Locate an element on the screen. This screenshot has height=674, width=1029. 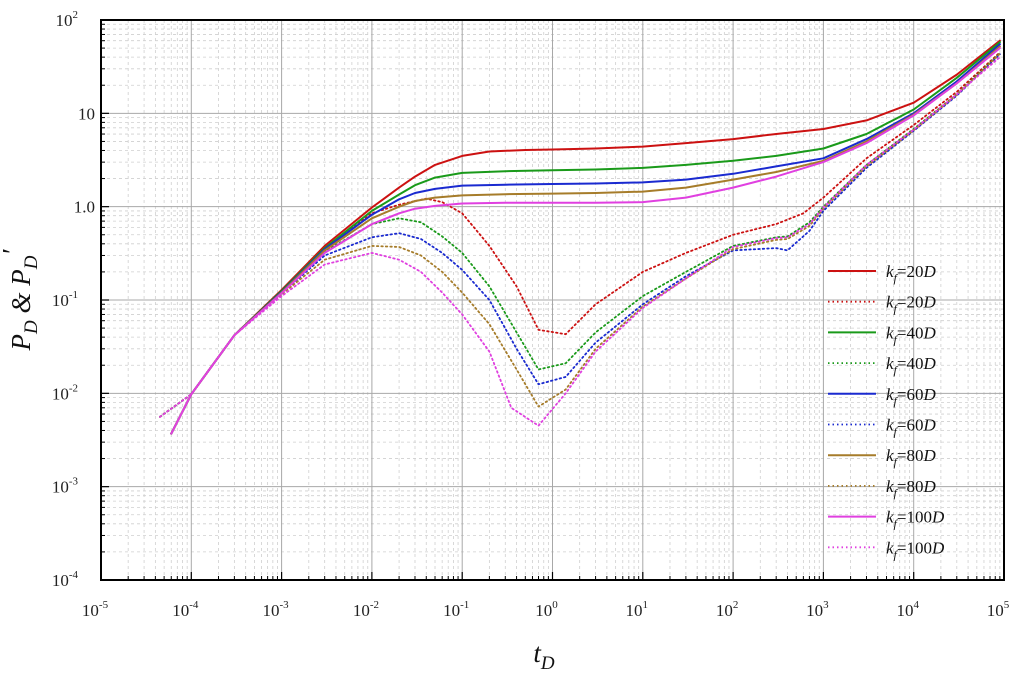
y-tick-base: 1.0 is located at coordinates (84, 207).